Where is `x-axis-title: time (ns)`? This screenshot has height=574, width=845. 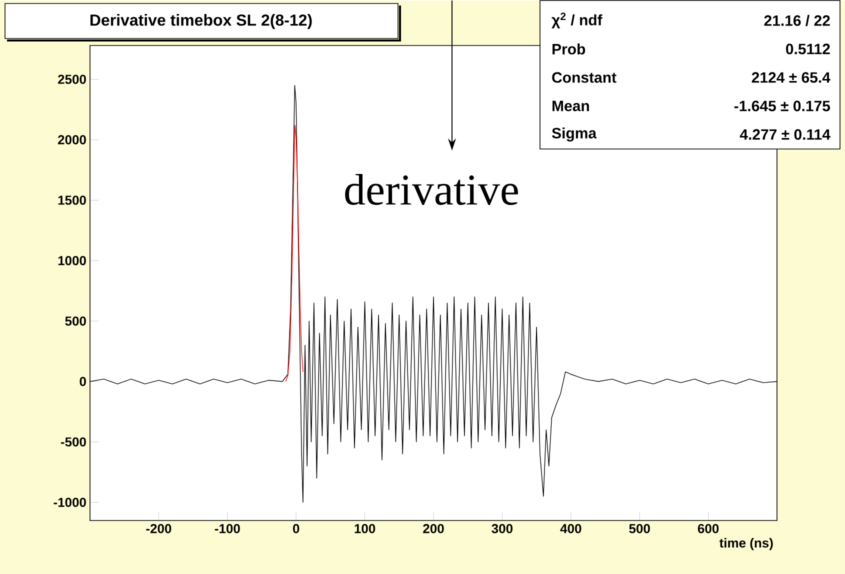 x-axis-title: time (ns) is located at coordinates (746, 544).